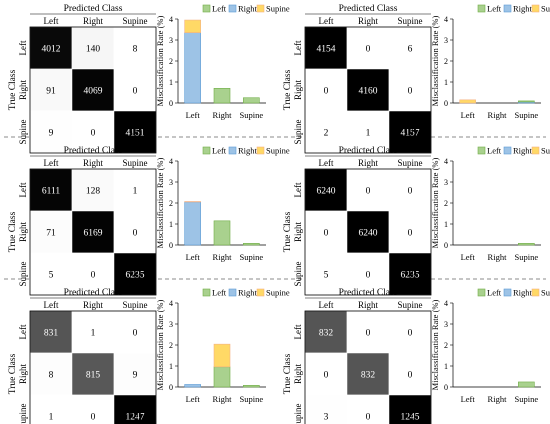 The height and width of the screenshot is (424, 550). I want to click on matrix-value: 815, so click(93, 376).